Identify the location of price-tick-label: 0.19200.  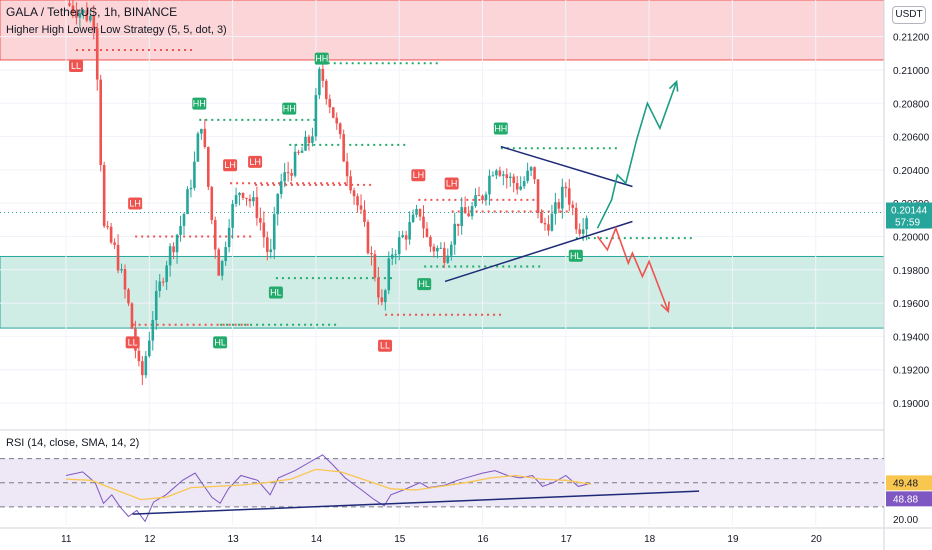
(911, 371).